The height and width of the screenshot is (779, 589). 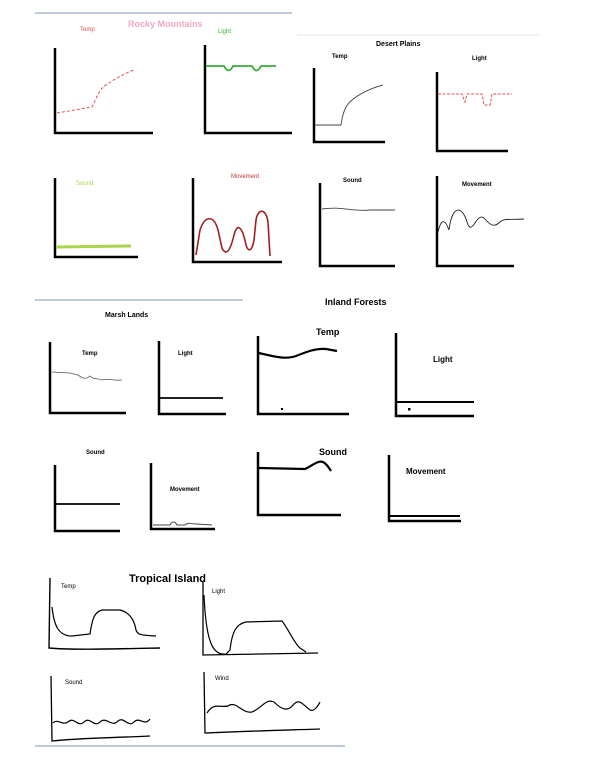 I want to click on section-title-marsh-lands: Marsh Lands, so click(x=126, y=315).